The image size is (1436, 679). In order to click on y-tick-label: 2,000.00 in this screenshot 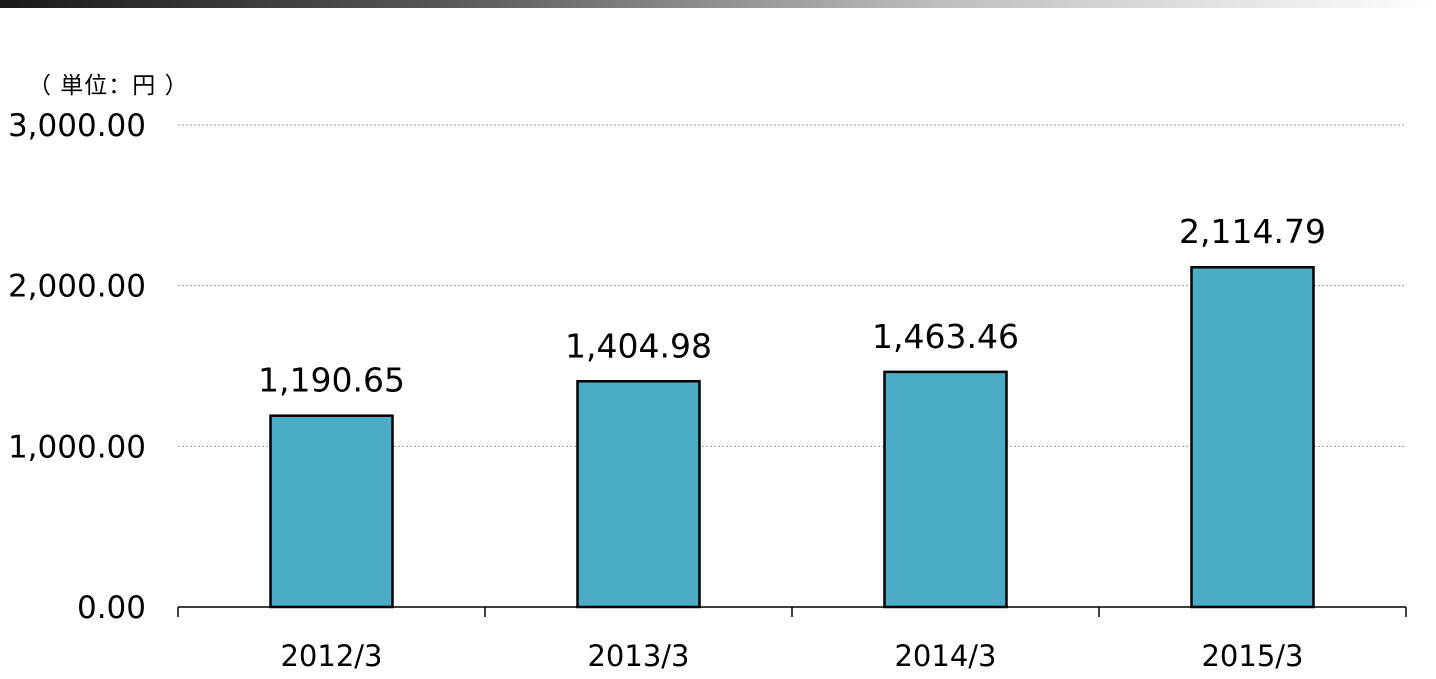, I will do `click(77, 287)`.